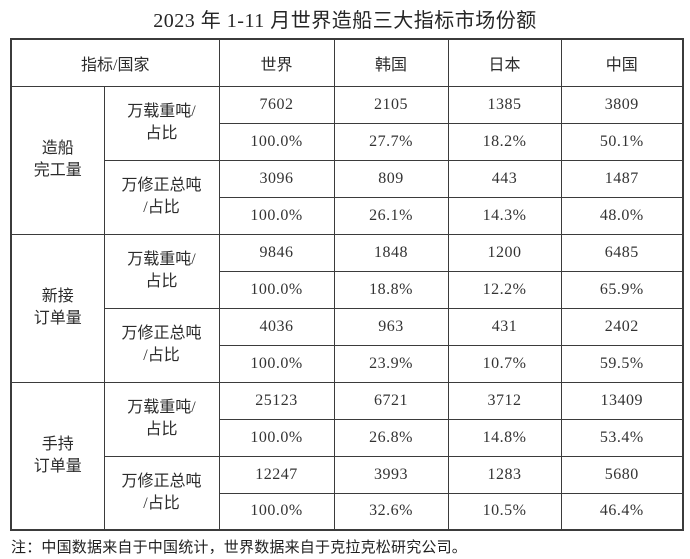 Image resolution: width=690 pixels, height=559 pixels. What do you see at coordinates (622, 326) in the screenshot?
I see `value-cell: 2402` at bounding box center [622, 326].